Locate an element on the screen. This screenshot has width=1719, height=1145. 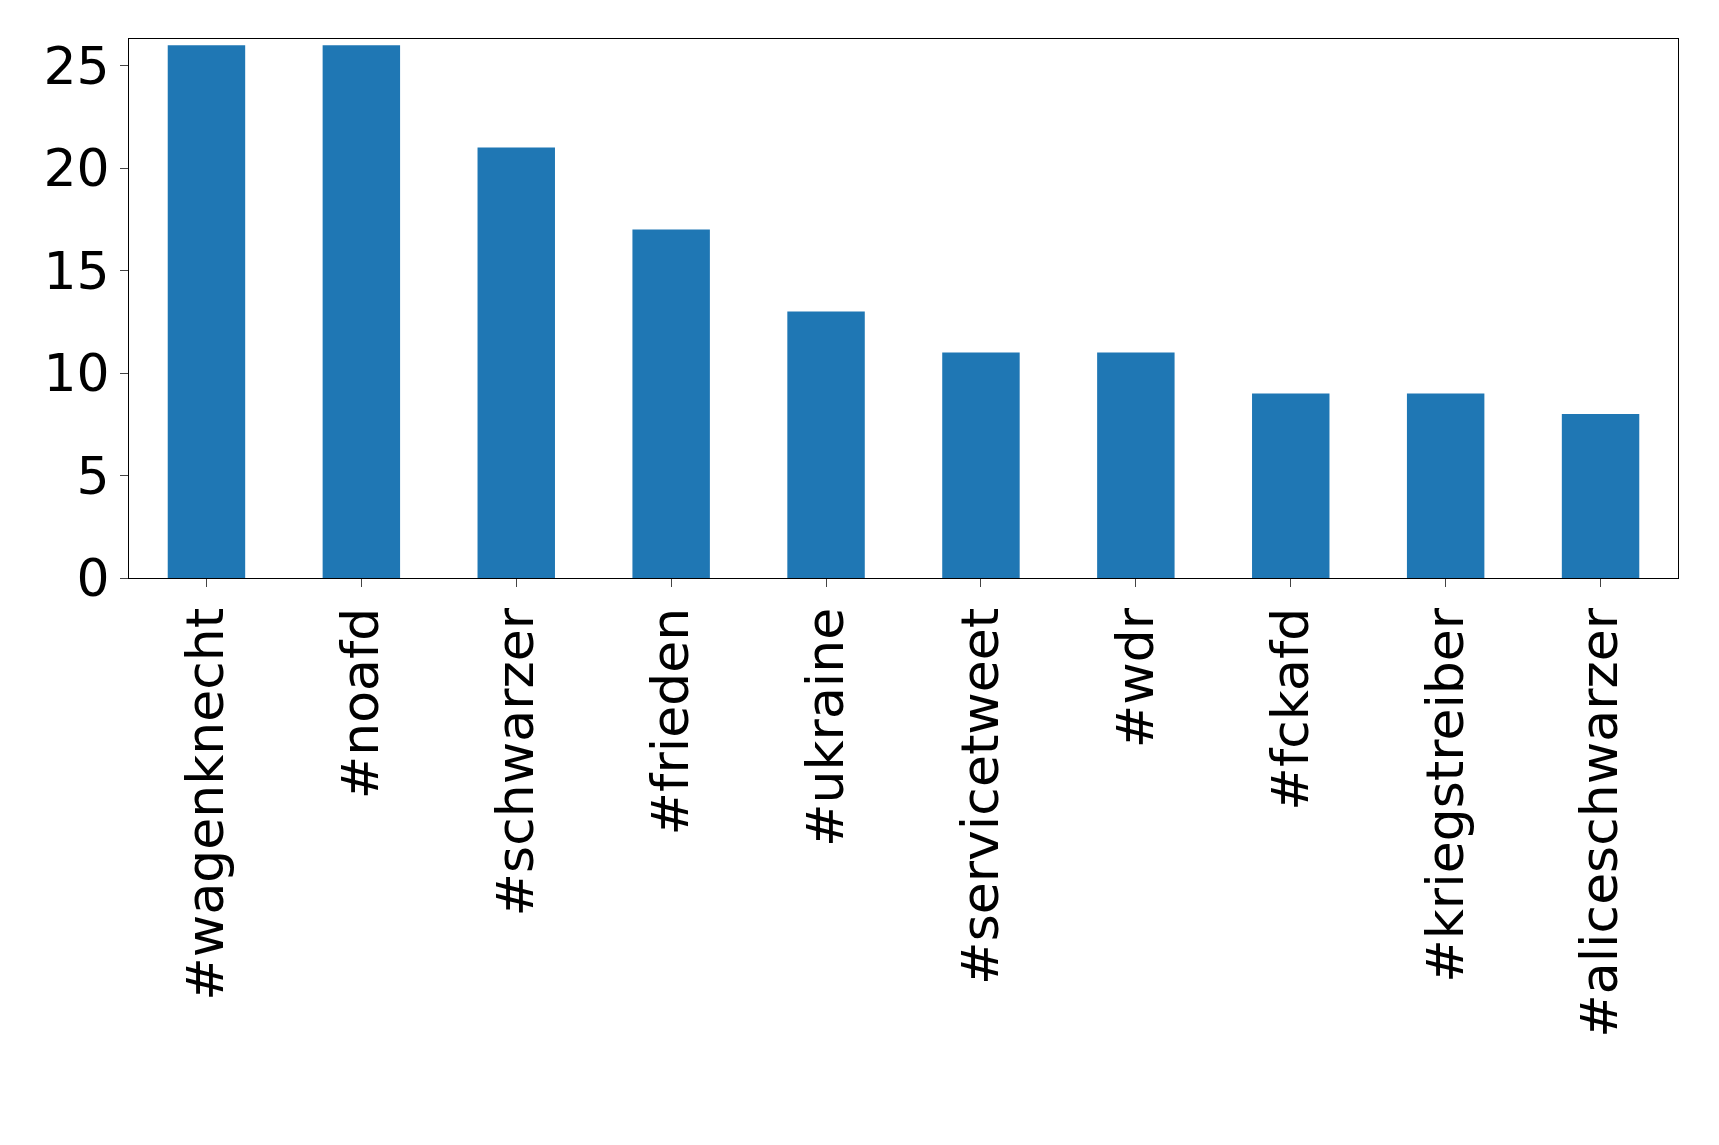
x-tick-label: #fckafd is located at coordinates (1289, 709).